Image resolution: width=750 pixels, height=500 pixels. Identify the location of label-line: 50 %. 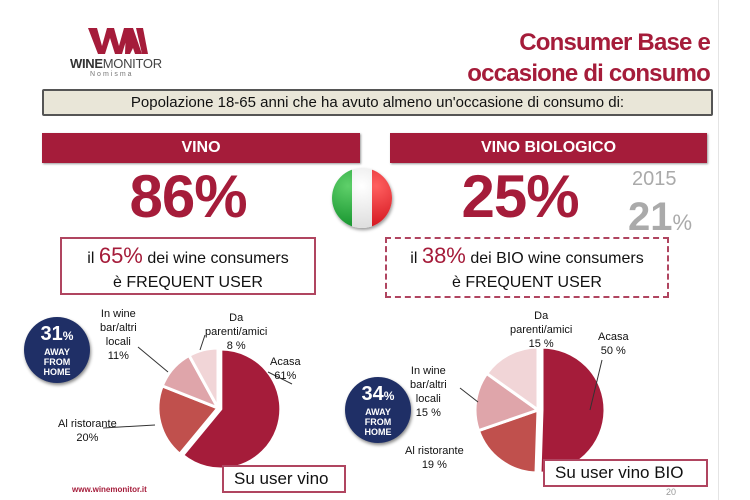
(613, 351).